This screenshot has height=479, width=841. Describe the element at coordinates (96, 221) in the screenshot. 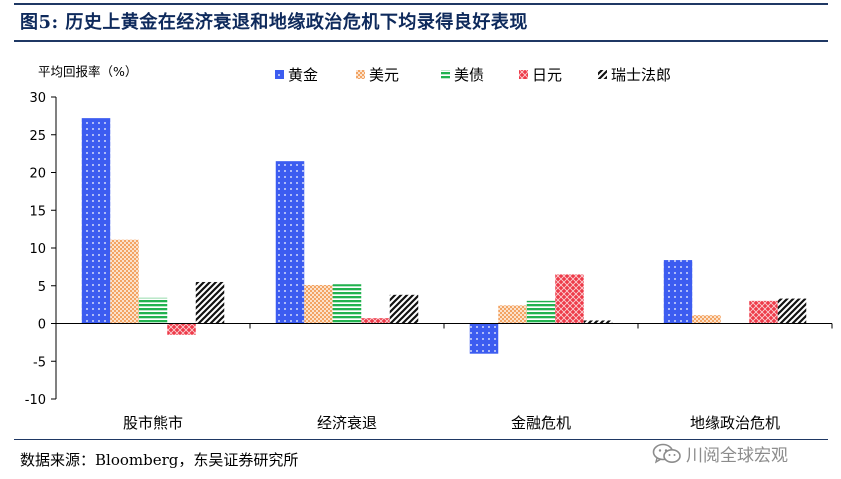

I see `bar-黄金-股市熊市` at that location.